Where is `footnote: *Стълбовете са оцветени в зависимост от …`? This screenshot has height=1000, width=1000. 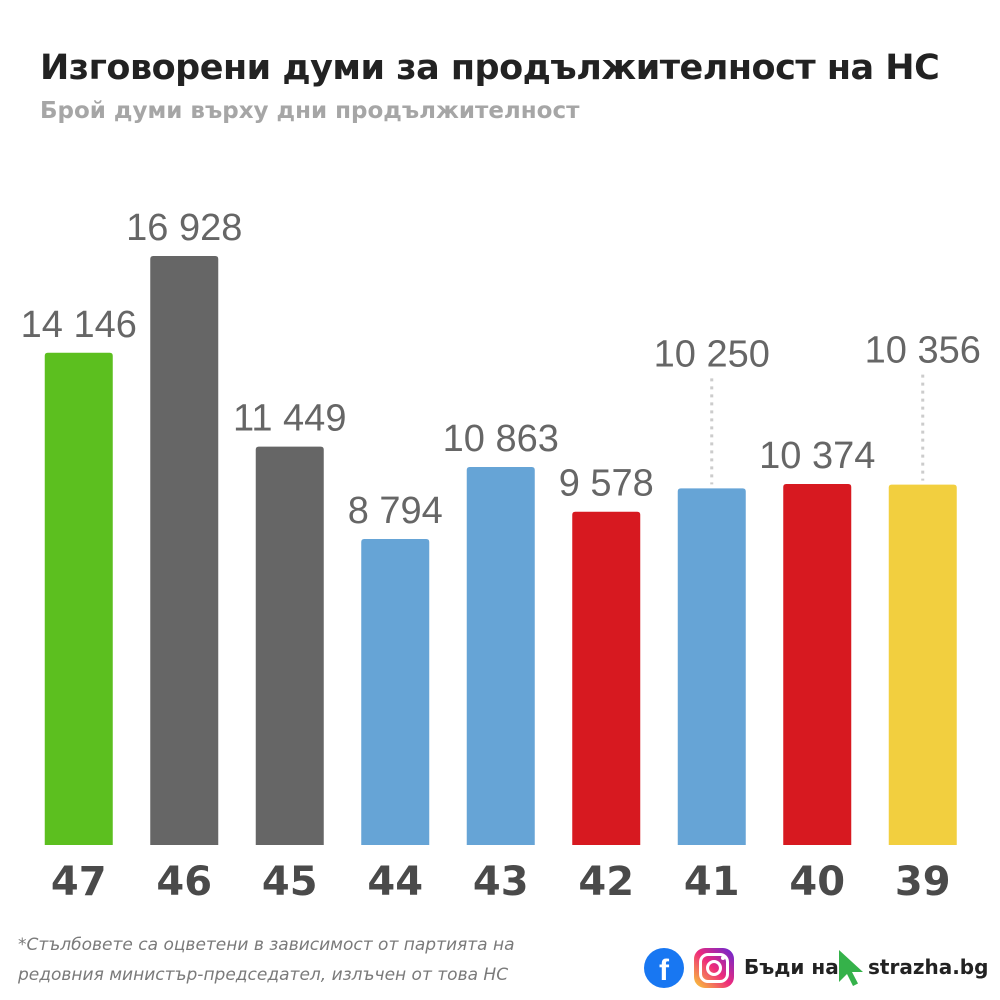 footnote: *Стълбовете са оцветени в зависимост от … is located at coordinates (318, 960).